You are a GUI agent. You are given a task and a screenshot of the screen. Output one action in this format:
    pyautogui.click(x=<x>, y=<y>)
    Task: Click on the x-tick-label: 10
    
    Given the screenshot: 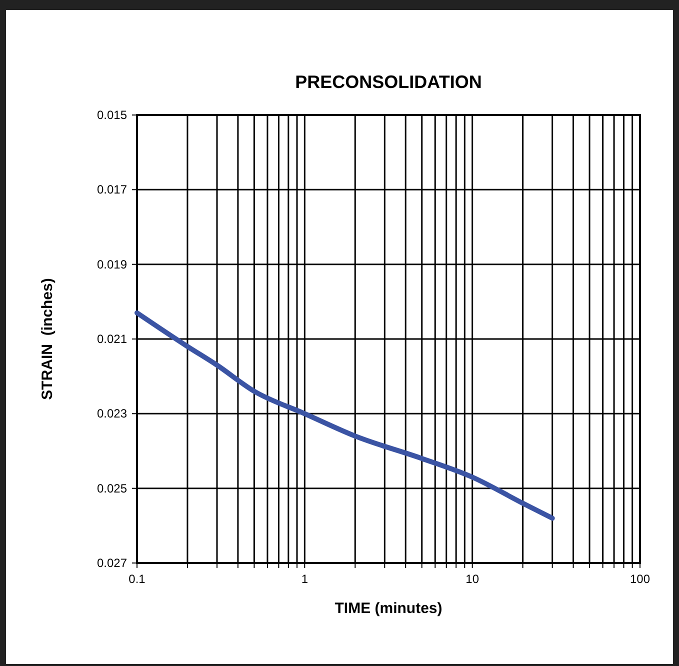 What is the action you would take?
    pyautogui.click(x=473, y=579)
    